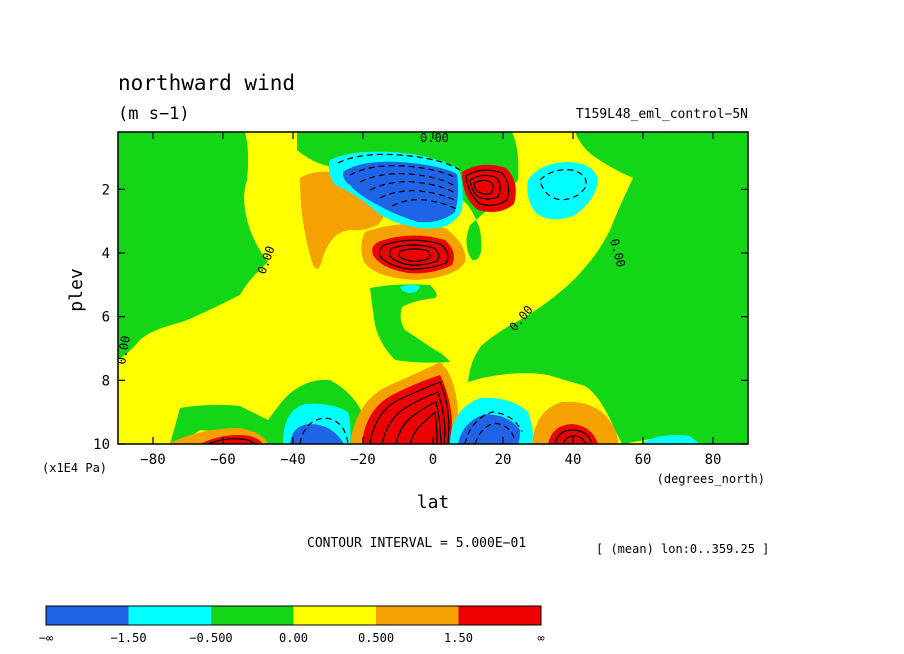 Image resolution: width=904 pixels, height=654 pixels. I want to click on x-tick-label: 60, so click(643, 460).